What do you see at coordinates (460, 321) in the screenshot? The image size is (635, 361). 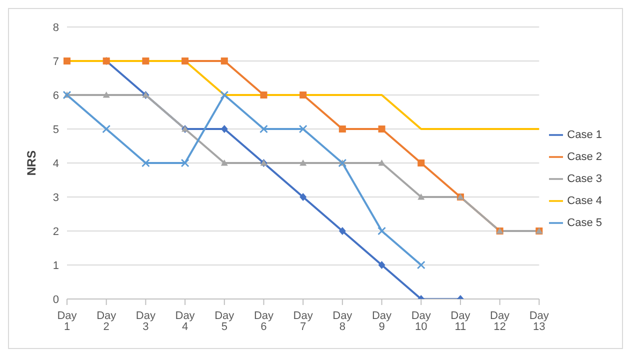 I see `x-tick-label: Day 11` at bounding box center [460, 321].